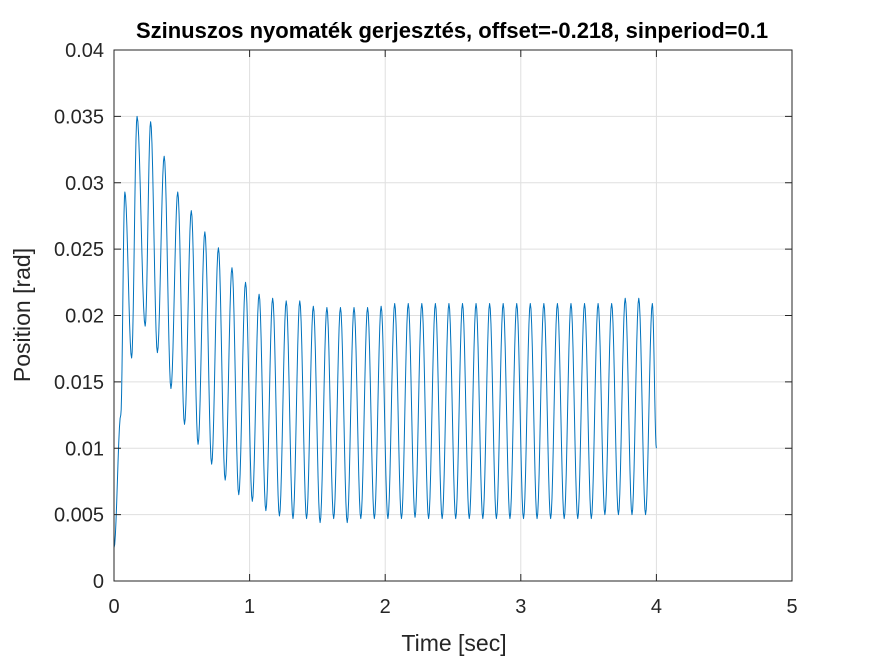 Image resolution: width=875 pixels, height=661 pixels. I want to click on y-tick-label: 0.025, so click(79, 250).